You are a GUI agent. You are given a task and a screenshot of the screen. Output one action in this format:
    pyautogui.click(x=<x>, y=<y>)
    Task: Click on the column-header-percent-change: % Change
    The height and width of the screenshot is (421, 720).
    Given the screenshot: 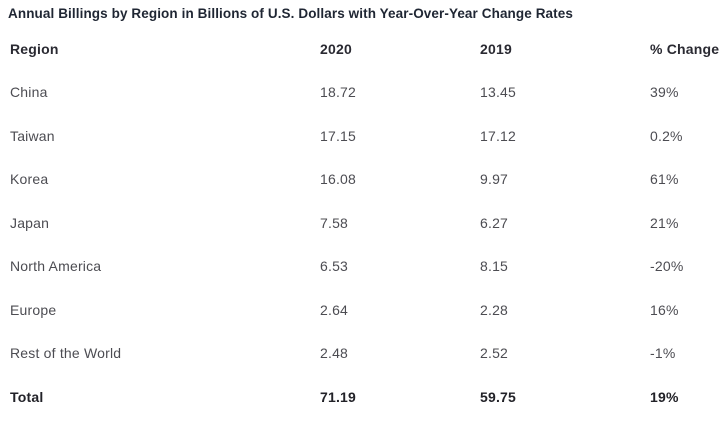 What is the action you would take?
    pyautogui.click(x=685, y=48)
    